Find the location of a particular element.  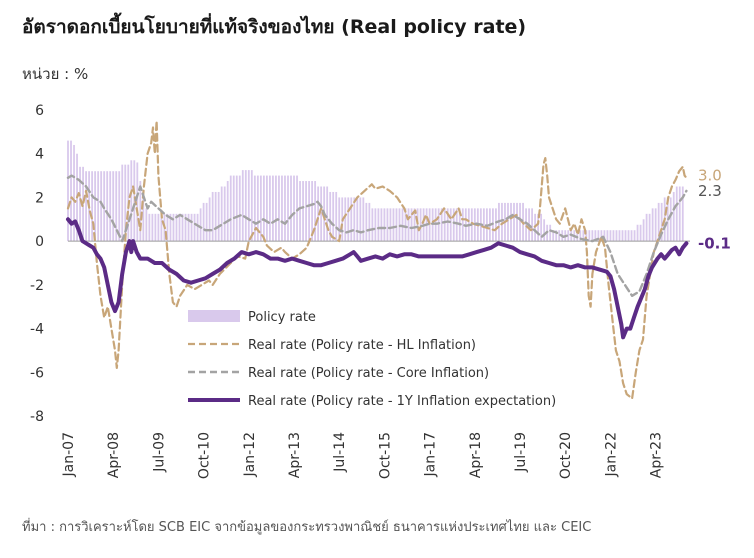

y-tick-label: 4 is located at coordinates (39, 155).